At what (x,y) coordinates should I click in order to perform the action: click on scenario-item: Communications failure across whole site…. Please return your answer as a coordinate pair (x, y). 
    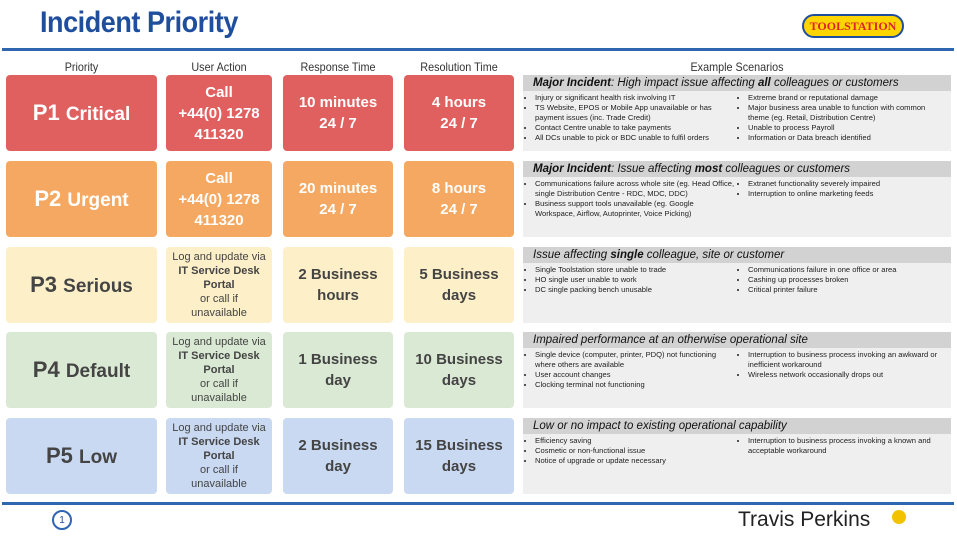
    Looking at the image, I should click on (635, 189).